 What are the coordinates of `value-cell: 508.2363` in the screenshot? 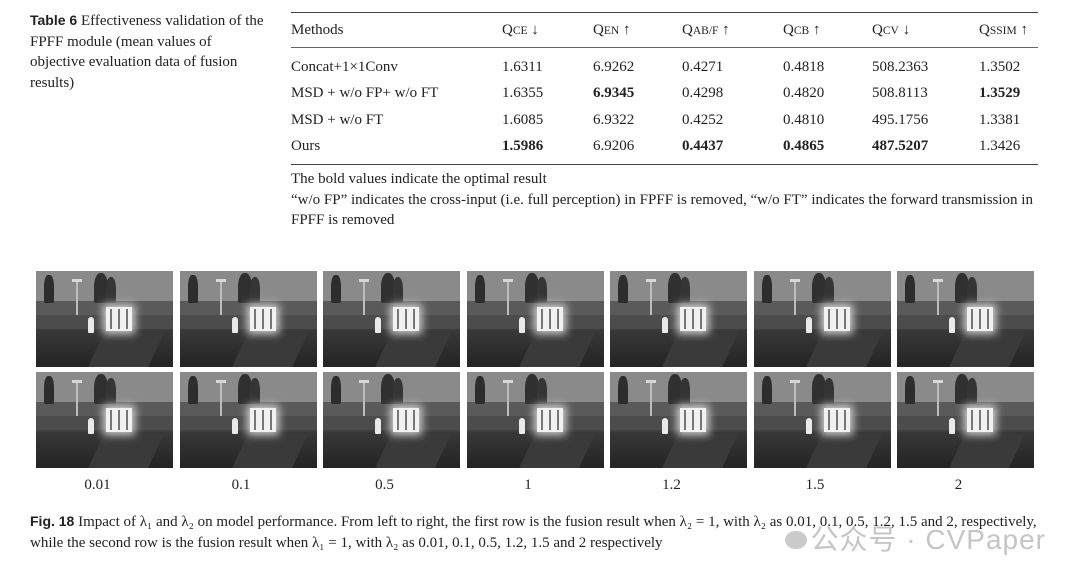 It's located at (900, 66).